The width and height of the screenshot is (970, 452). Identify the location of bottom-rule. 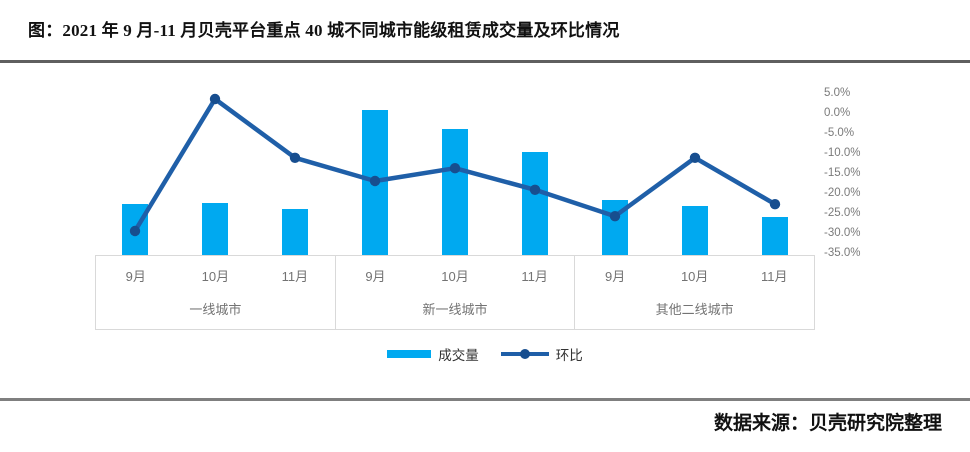
(485, 399).